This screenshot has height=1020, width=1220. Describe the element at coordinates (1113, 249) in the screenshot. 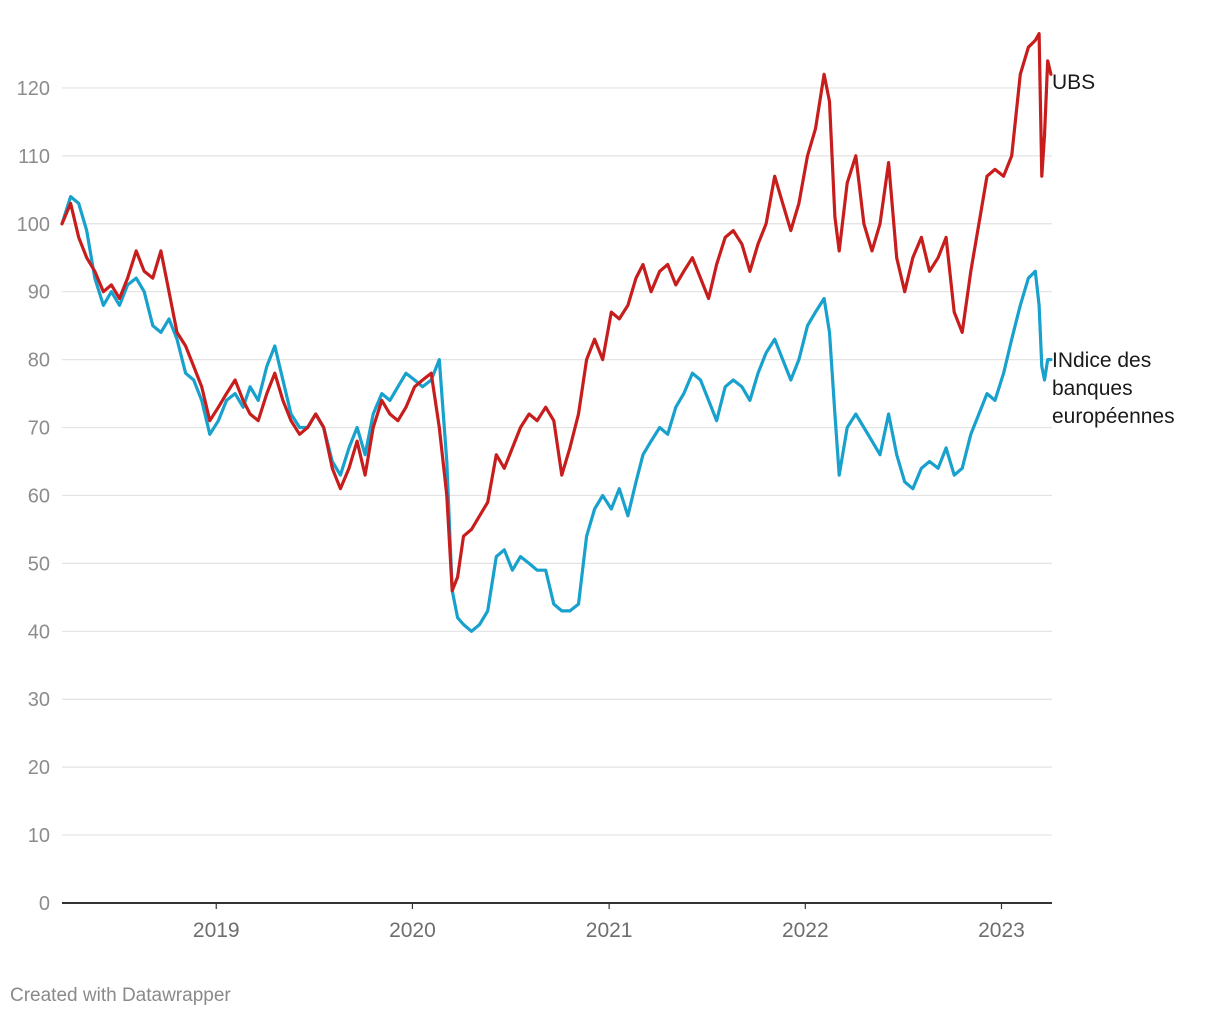

I see `series-labels: UBS INdice des banques européennes` at that location.